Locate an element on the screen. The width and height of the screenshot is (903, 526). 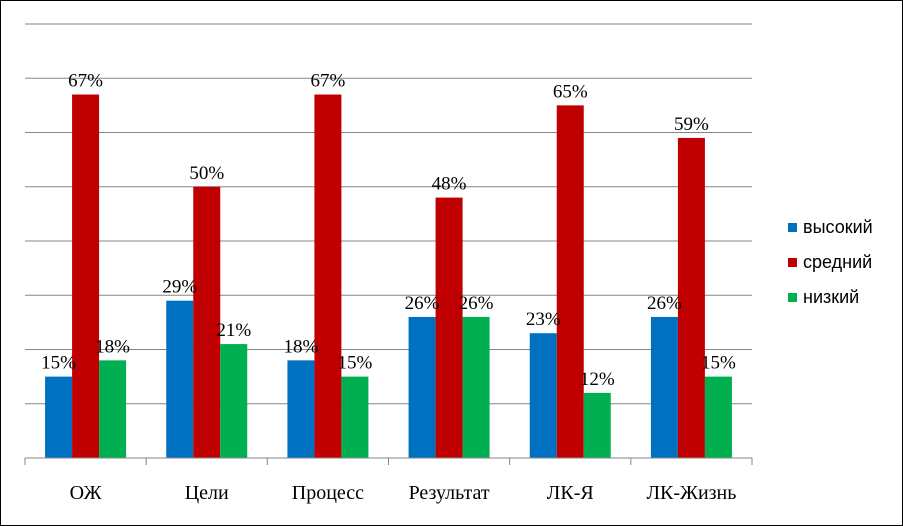
x-tick-label: ЛК-Я is located at coordinates (570, 493).